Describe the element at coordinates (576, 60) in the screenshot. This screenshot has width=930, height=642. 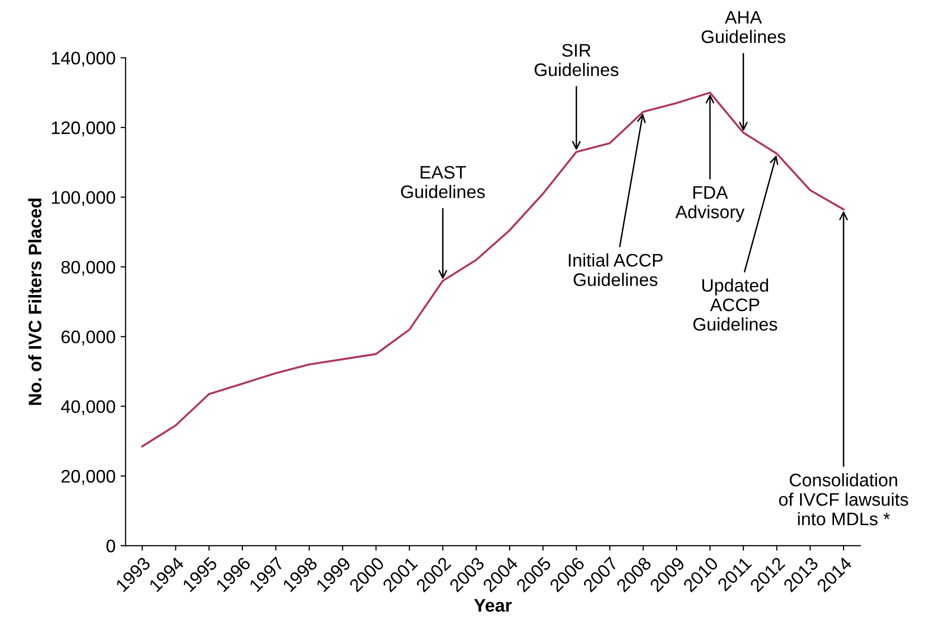
I see `annotation: SIR Guidelines` at that location.